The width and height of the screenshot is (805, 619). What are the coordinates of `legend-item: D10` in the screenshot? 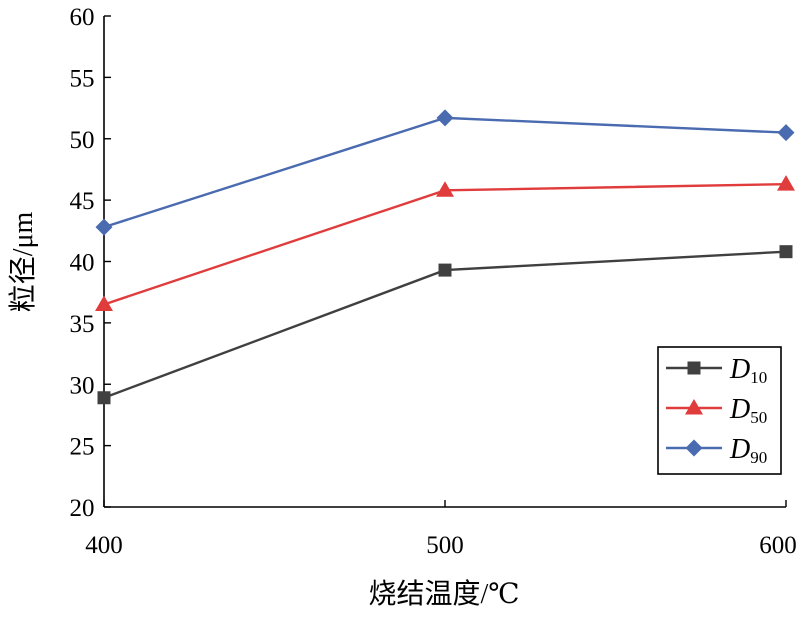 It's located at (716, 370).